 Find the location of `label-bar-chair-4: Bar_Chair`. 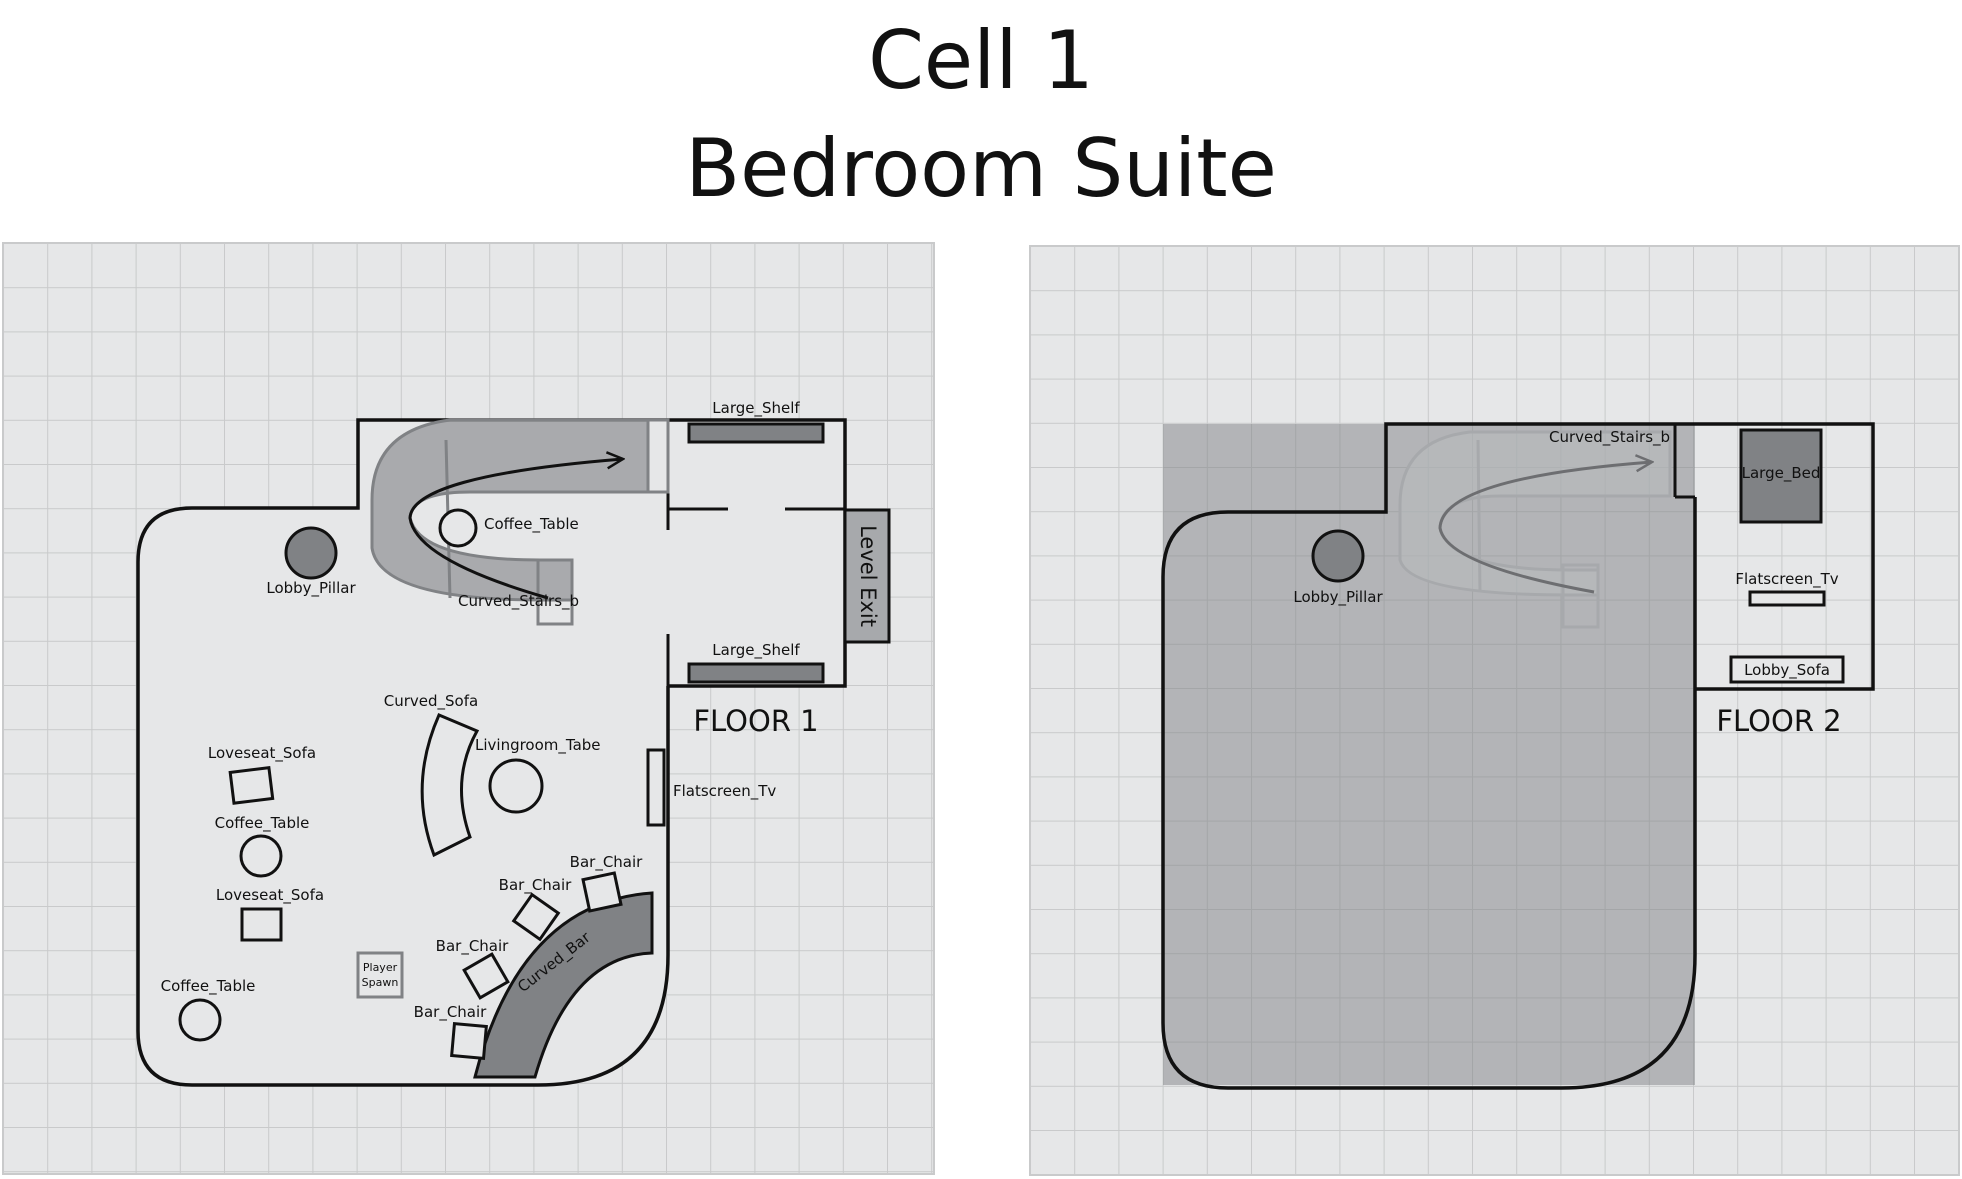

label-bar-chair-4: Bar_Chair is located at coordinates (450, 1012).